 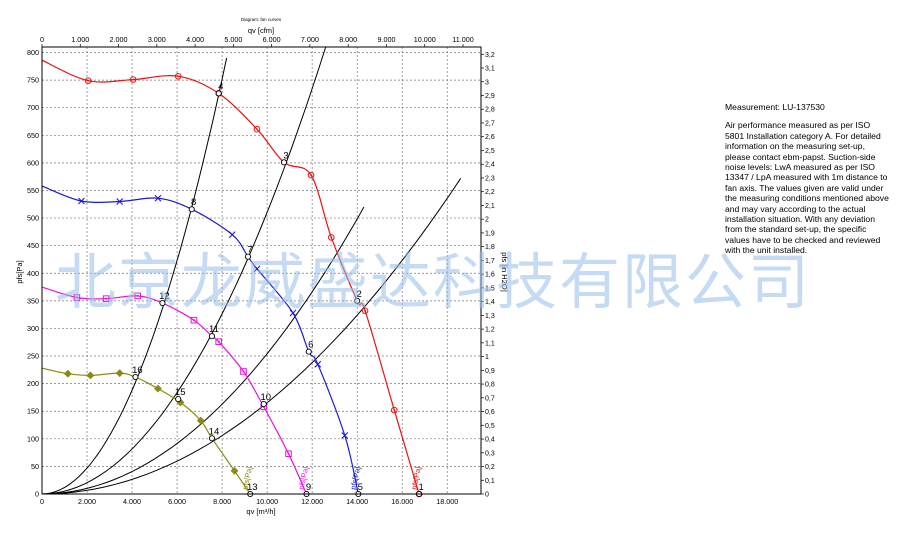 I want to click on y2-tick-label: 0,1, so click(x=490, y=481).